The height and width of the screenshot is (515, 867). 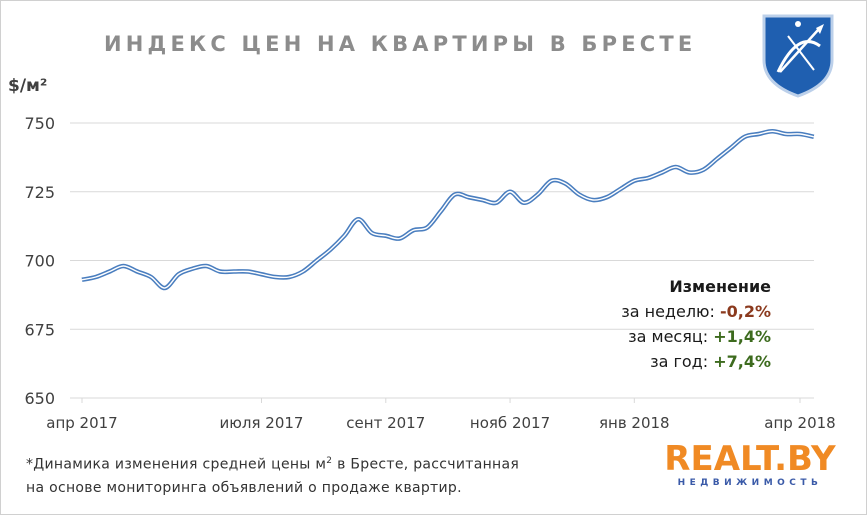 I want to click on logo-text: REALT.BY, so click(x=750, y=459).